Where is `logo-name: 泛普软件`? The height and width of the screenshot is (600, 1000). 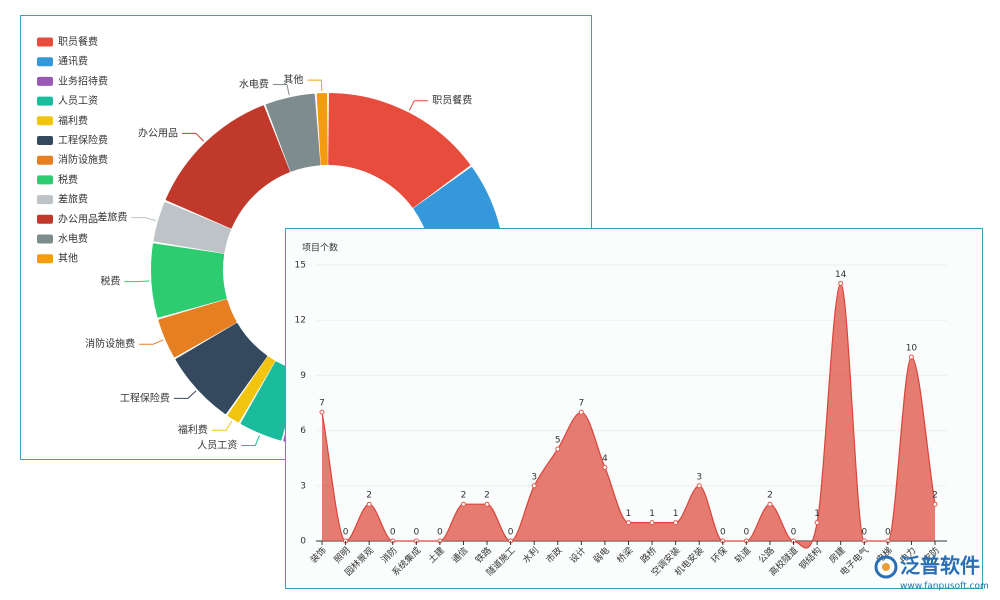
logo-name: 泛普软件 is located at coordinates (940, 566).